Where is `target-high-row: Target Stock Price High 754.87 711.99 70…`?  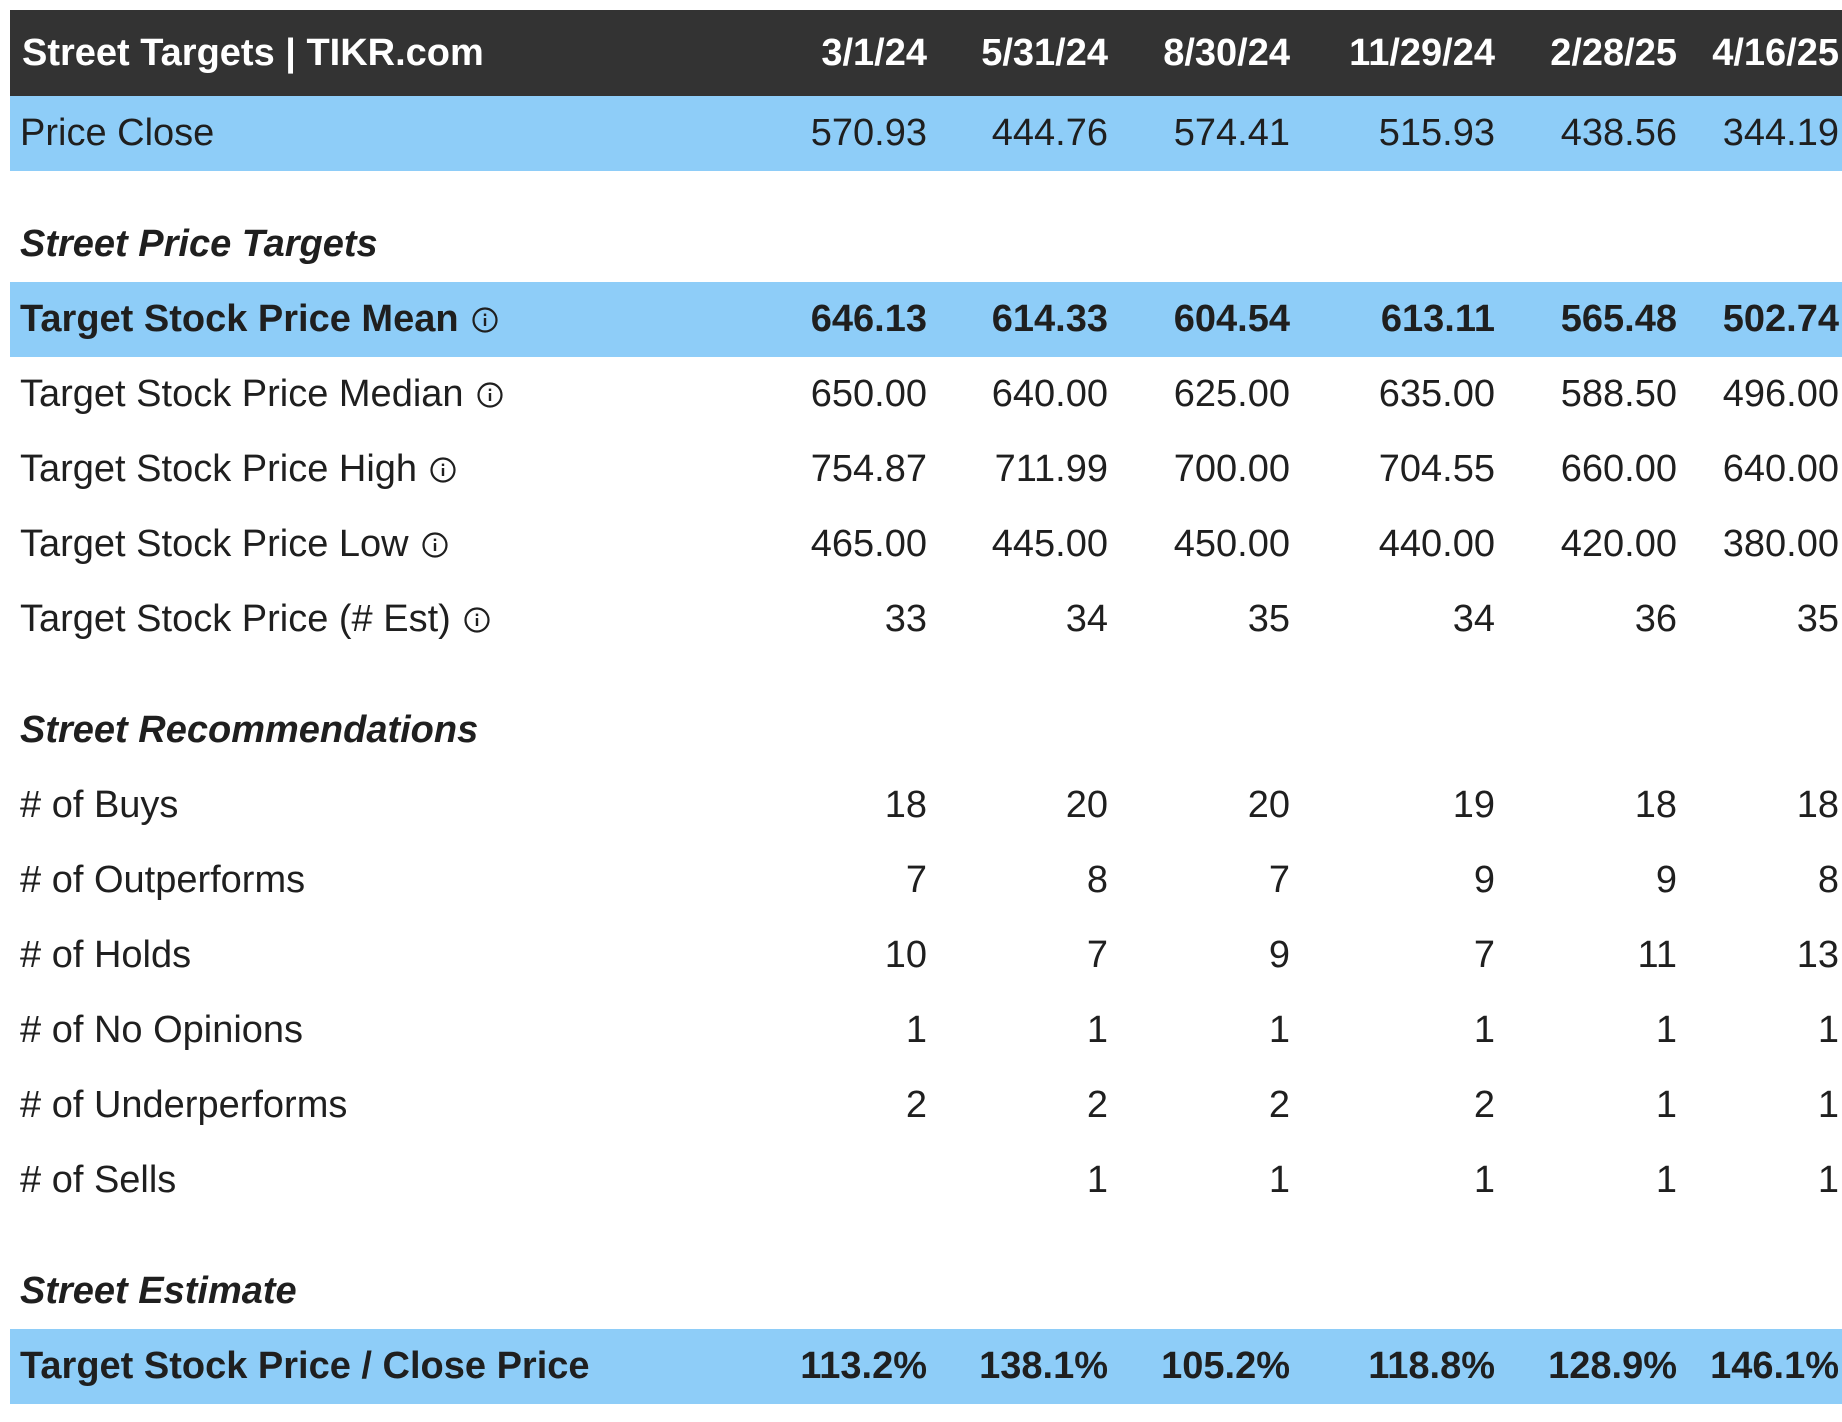
target-high-row: Target Stock Price High 754.87 711.99 70… is located at coordinates (926, 469).